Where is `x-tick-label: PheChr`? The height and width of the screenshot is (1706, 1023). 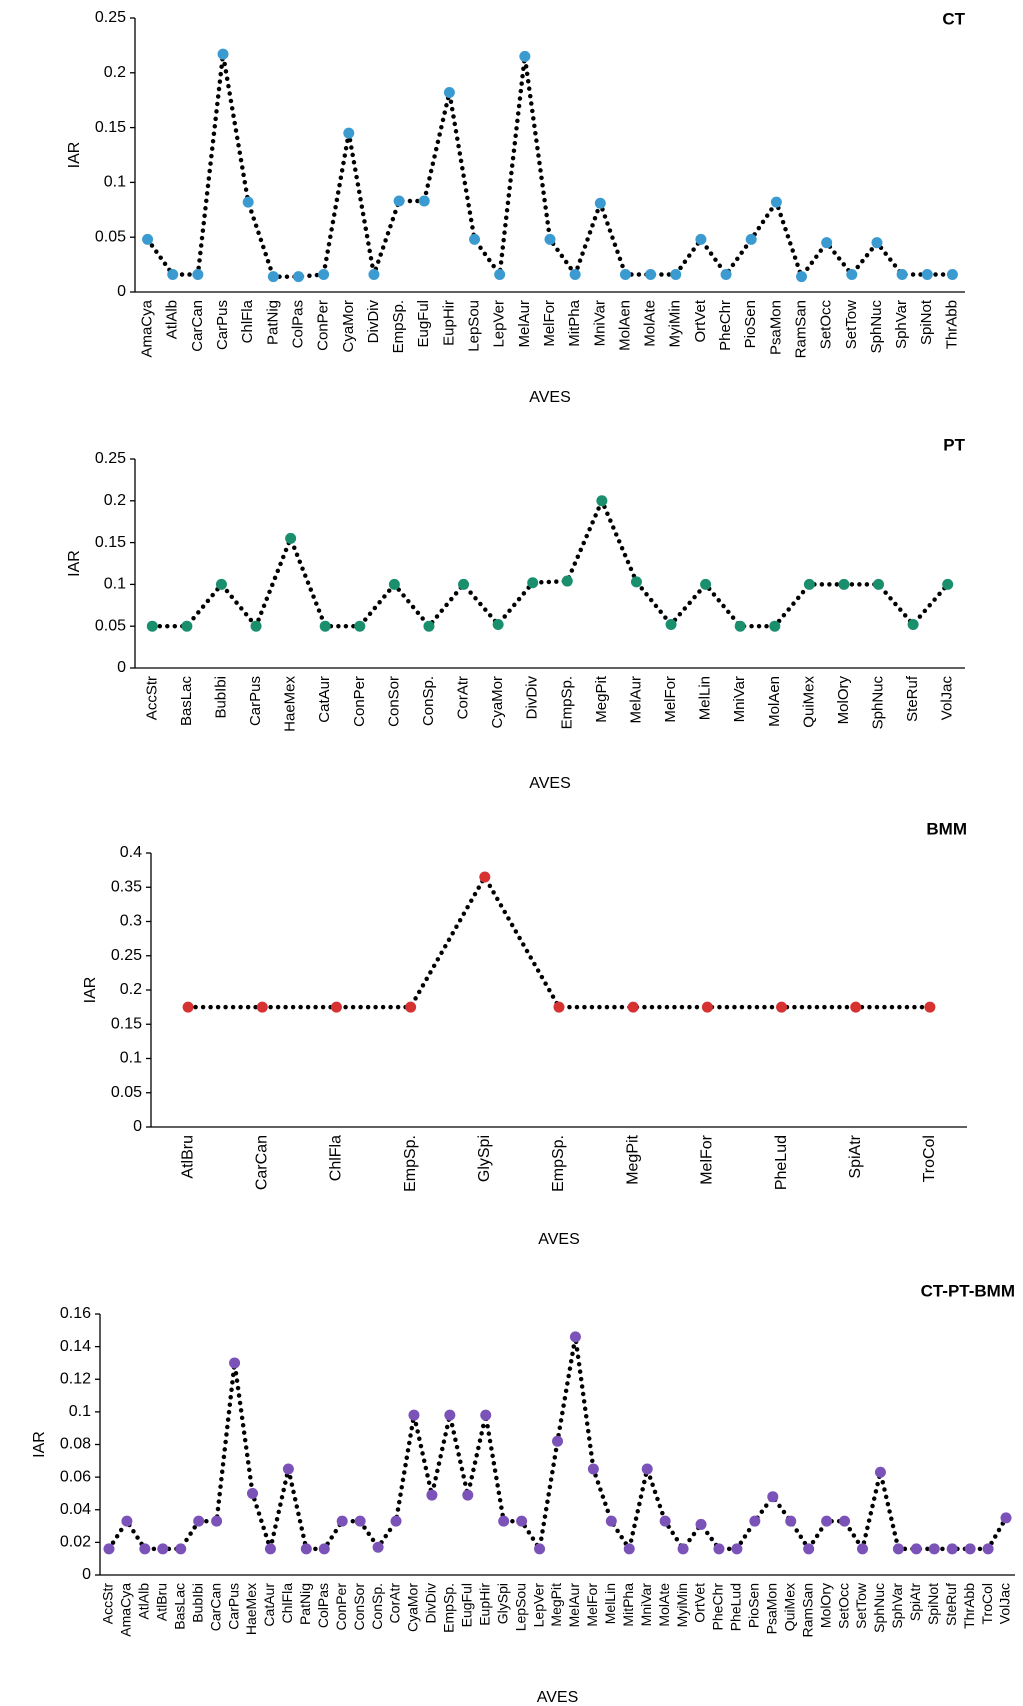 x-tick-label: PheChr is located at coordinates (718, 1607).